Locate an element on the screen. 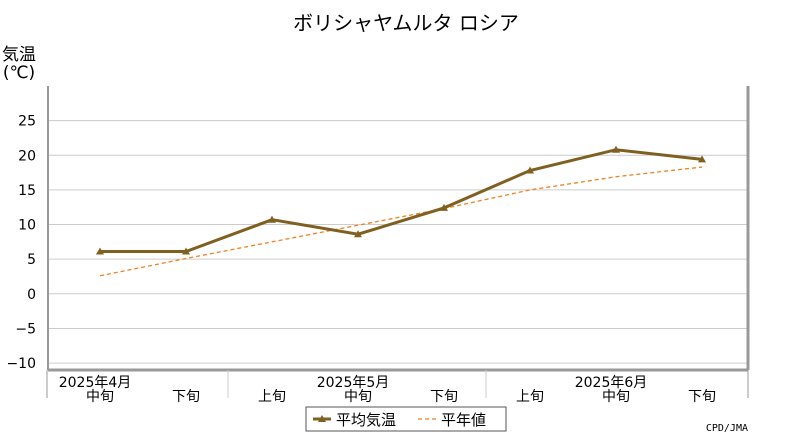  credit-label: CPD/JMA is located at coordinates (727, 428).